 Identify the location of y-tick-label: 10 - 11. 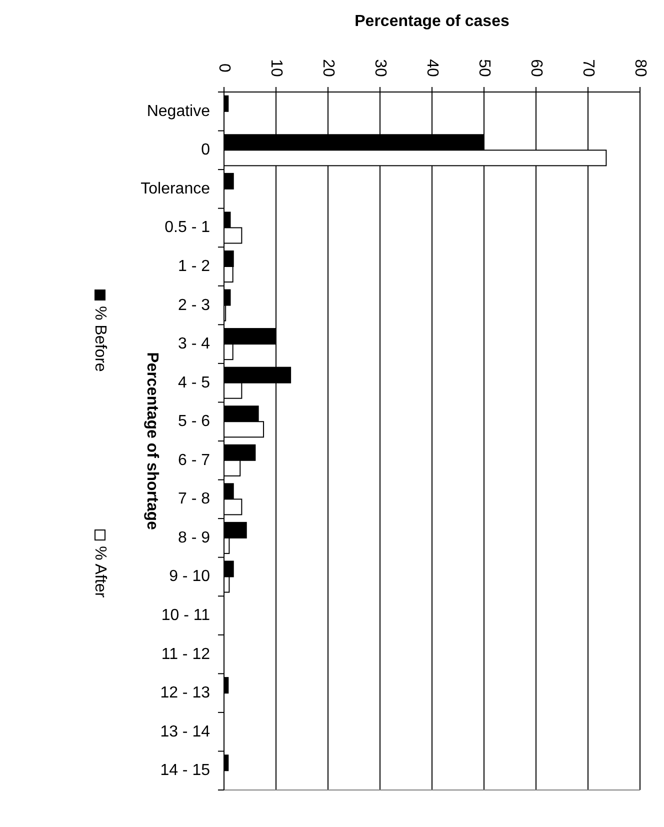
(185, 615).